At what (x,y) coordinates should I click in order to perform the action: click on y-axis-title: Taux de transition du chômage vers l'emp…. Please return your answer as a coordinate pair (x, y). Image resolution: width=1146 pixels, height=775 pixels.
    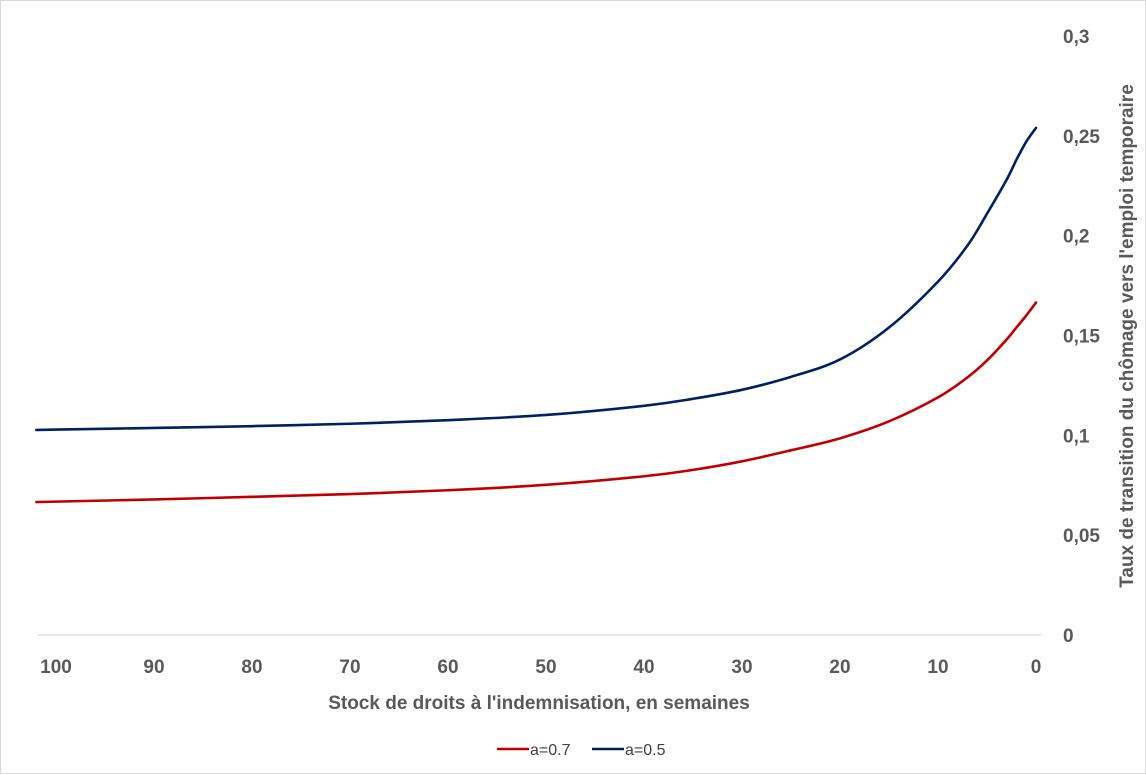
    Looking at the image, I should click on (1127, 336).